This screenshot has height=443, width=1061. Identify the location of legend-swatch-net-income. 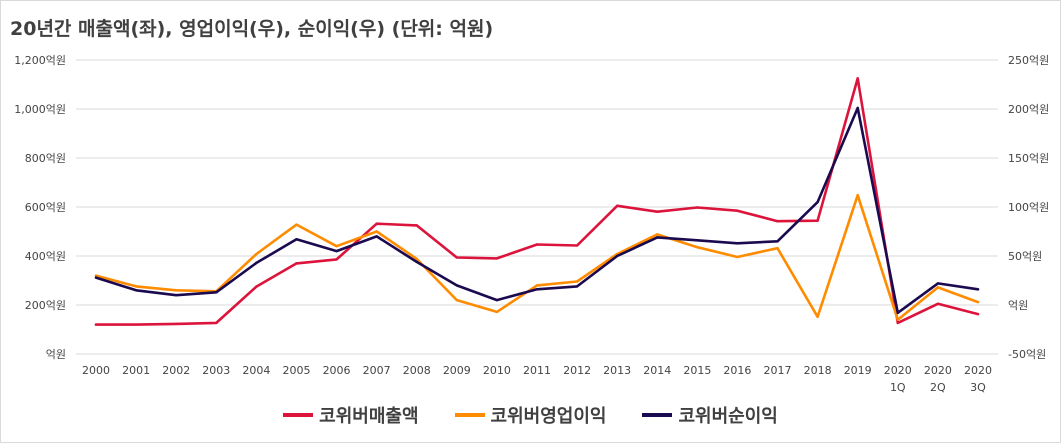
(657, 415).